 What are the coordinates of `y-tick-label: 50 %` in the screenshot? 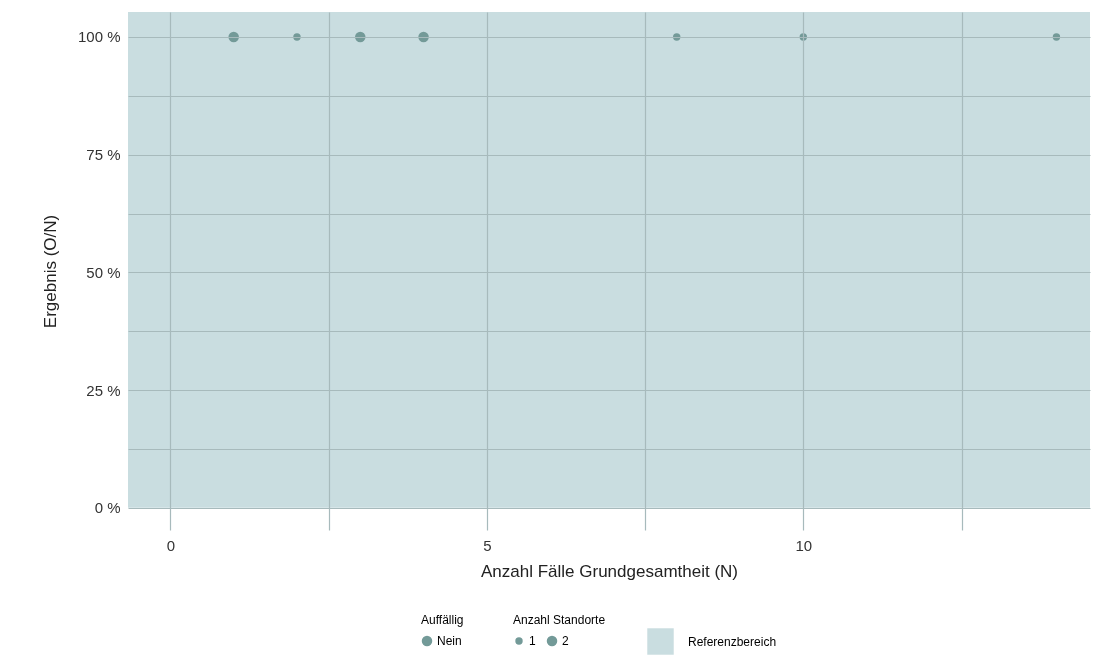 It's located at (103, 272).